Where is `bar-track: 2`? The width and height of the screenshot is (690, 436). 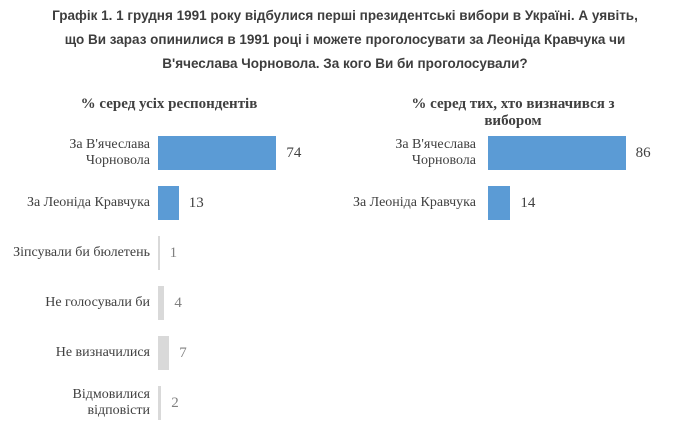
bar-track: 2 is located at coordinates (244, 403).